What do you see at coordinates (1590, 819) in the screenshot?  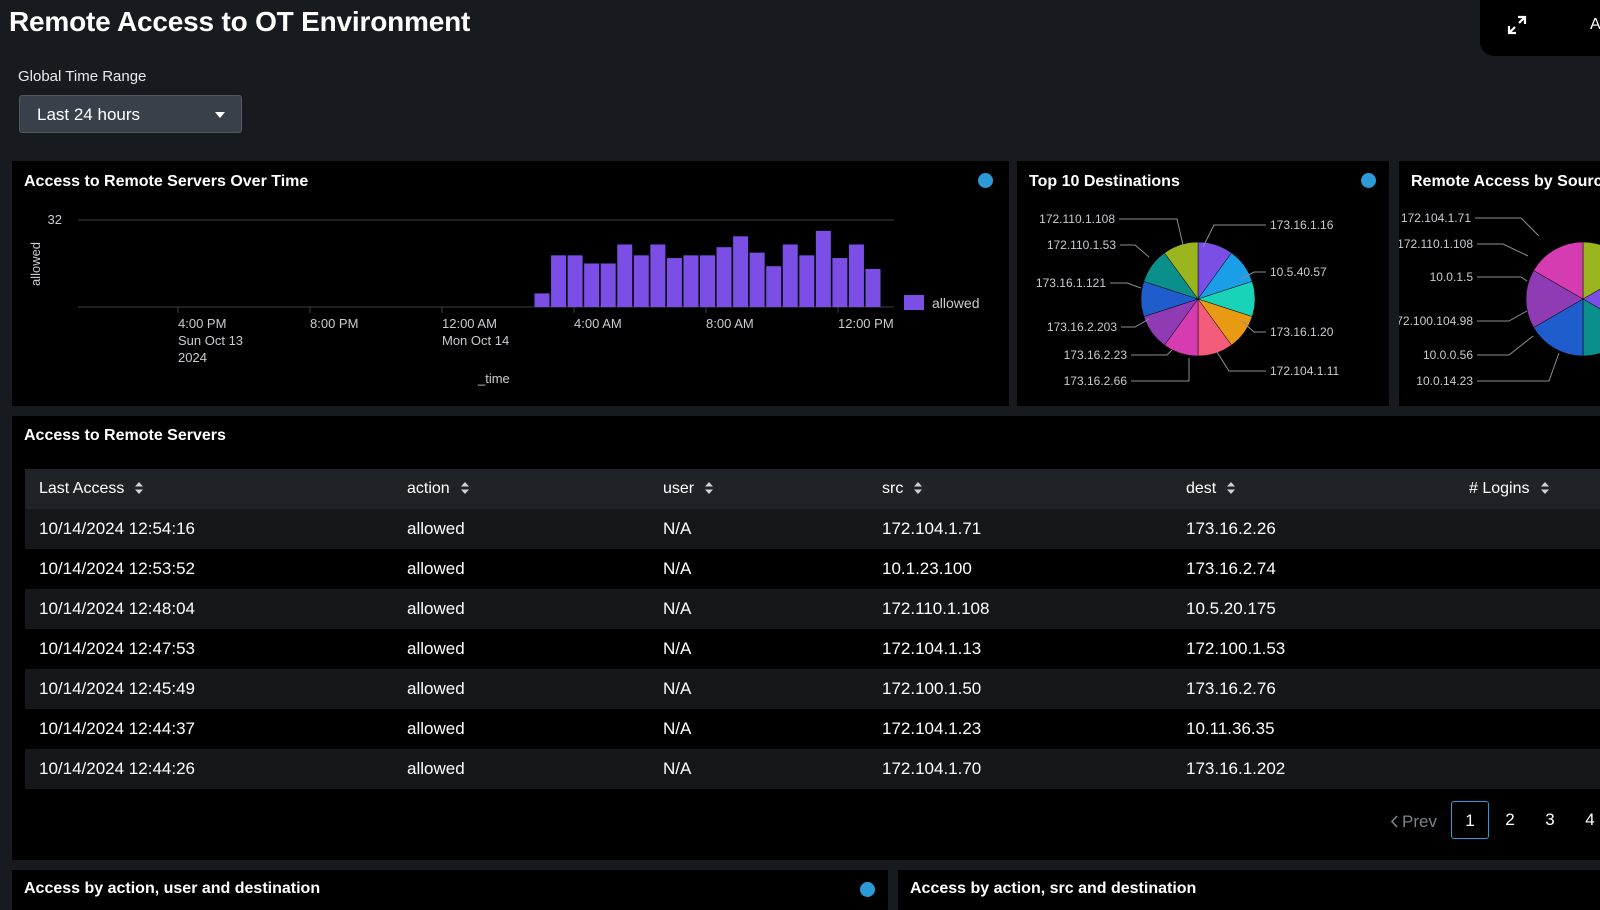 I see `pagination-page-4: 4` at bounding box center [1590, 819].